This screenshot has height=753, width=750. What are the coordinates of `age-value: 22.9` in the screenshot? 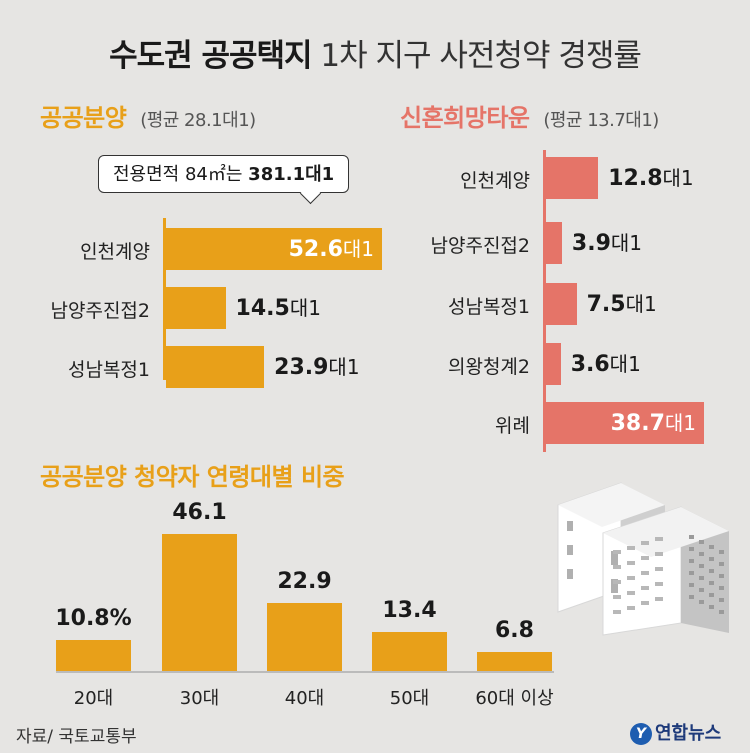 It's located at (304, 582).